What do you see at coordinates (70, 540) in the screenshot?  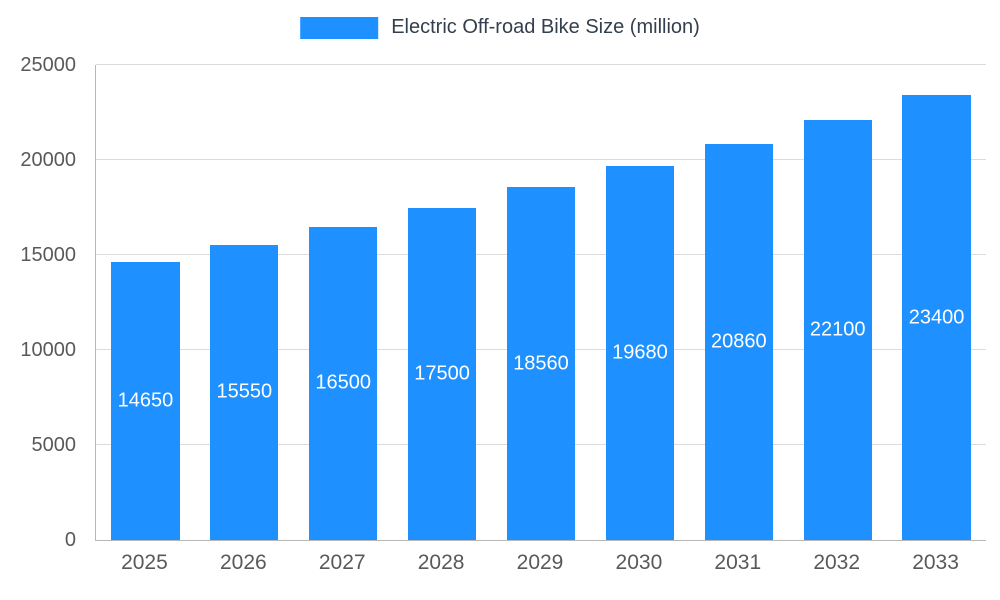 I see `y-tick-label: 0` at bounding box center [70, 540].